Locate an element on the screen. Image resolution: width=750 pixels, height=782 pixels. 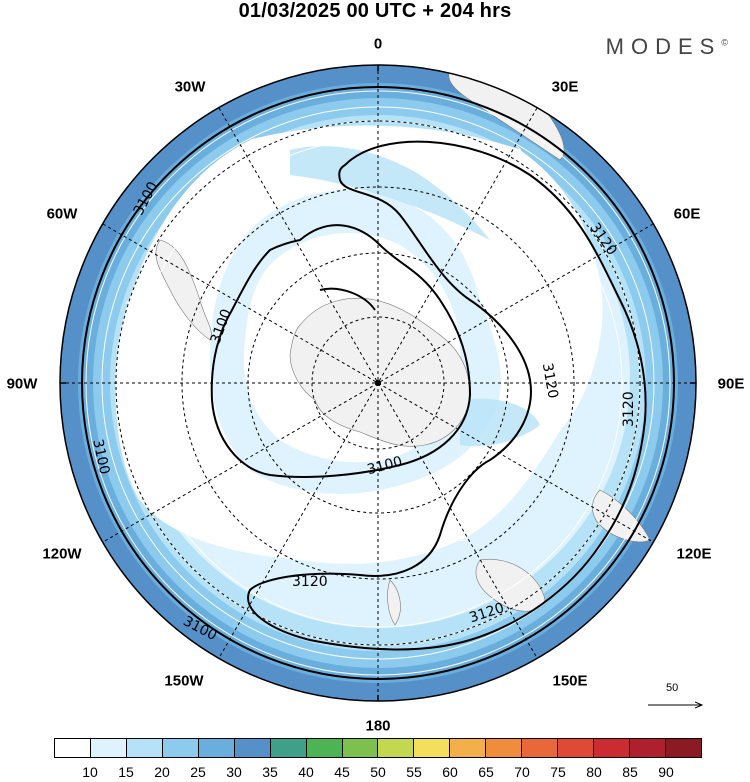
south-america-land is located at coordinates (183, 290).